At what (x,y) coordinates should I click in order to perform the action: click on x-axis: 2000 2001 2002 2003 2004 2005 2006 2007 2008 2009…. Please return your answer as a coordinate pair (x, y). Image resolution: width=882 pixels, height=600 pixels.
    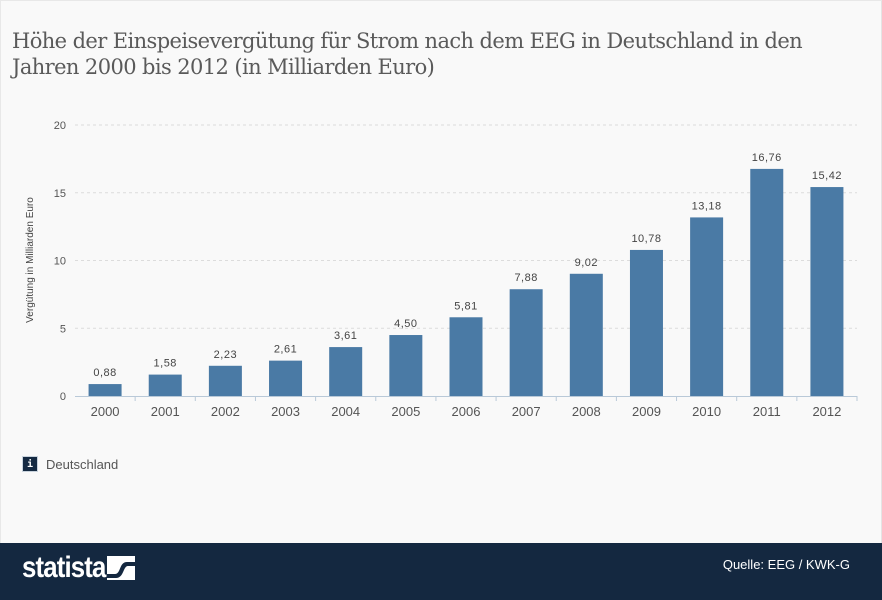
    Looking at the image, I should click on (466, 407).